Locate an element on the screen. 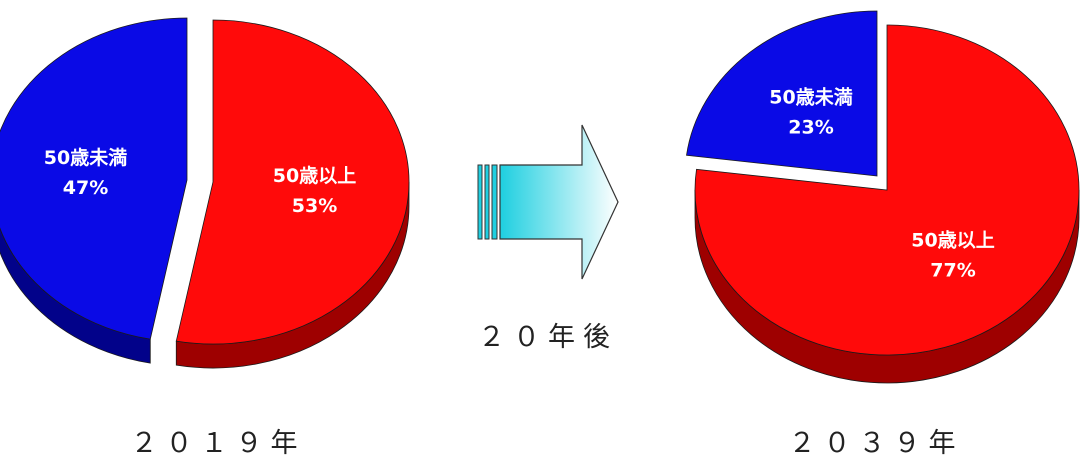 This screenshot has width=1081, height=462. pie-labels: 50歳未満 47% 50歳以上 53% is located at coordinates (200, 181).